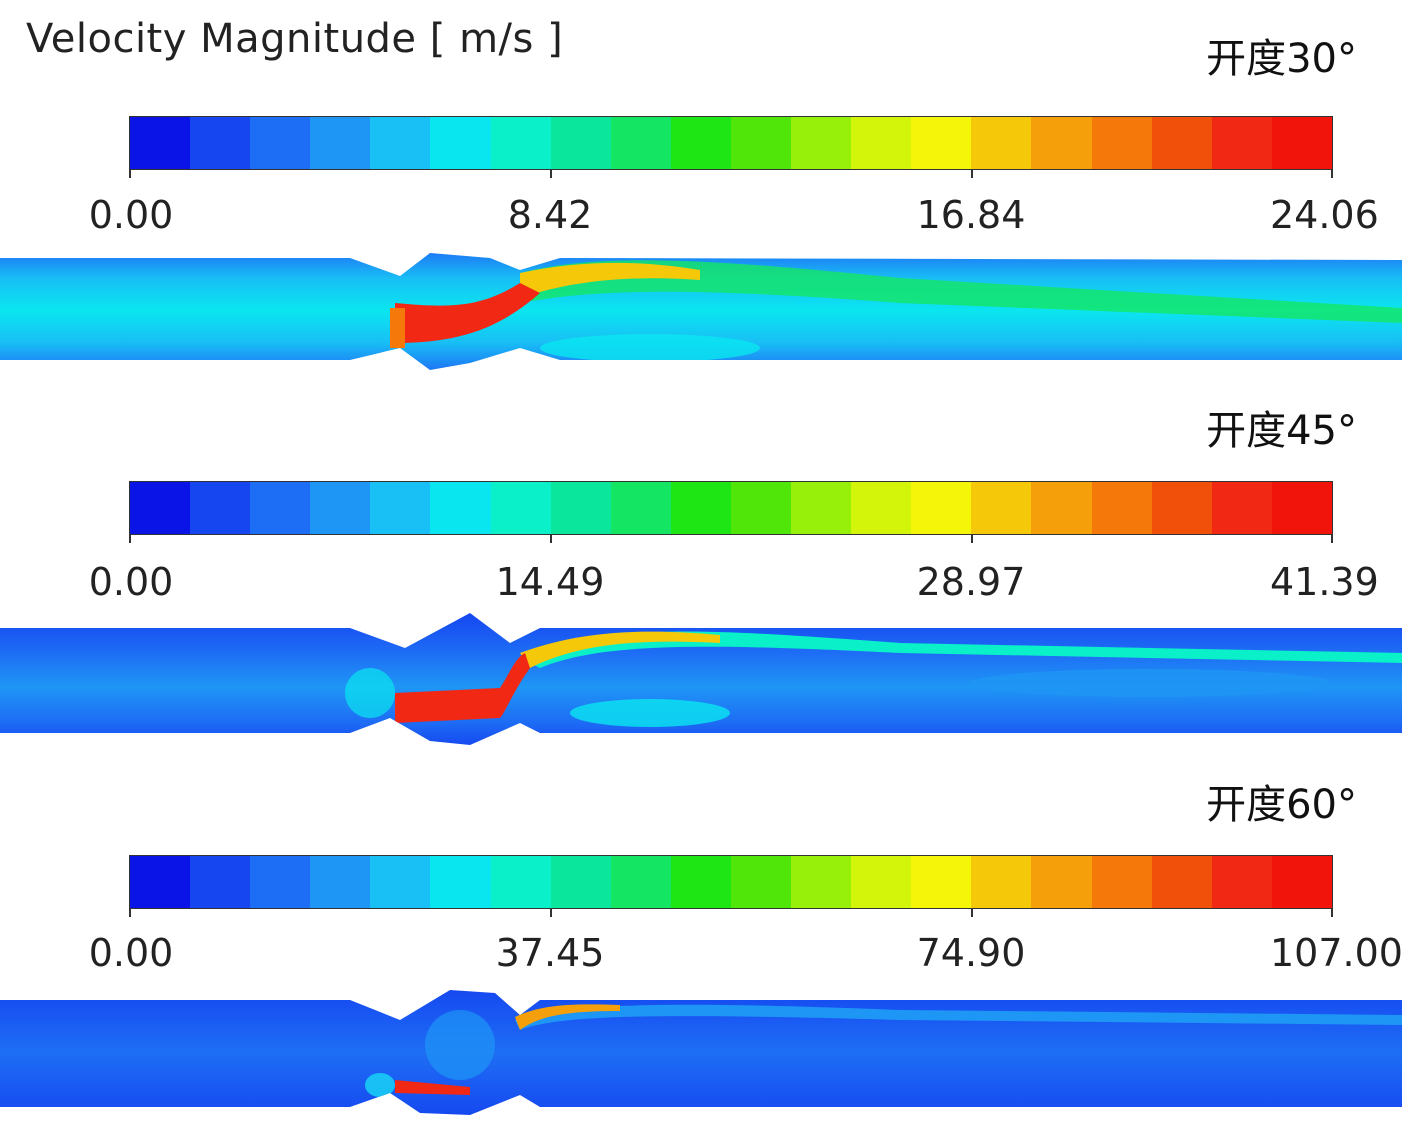 This screenshot has width=1417, height=1133. I want to click on tick-label-2: 16.84, so click(971, 215).